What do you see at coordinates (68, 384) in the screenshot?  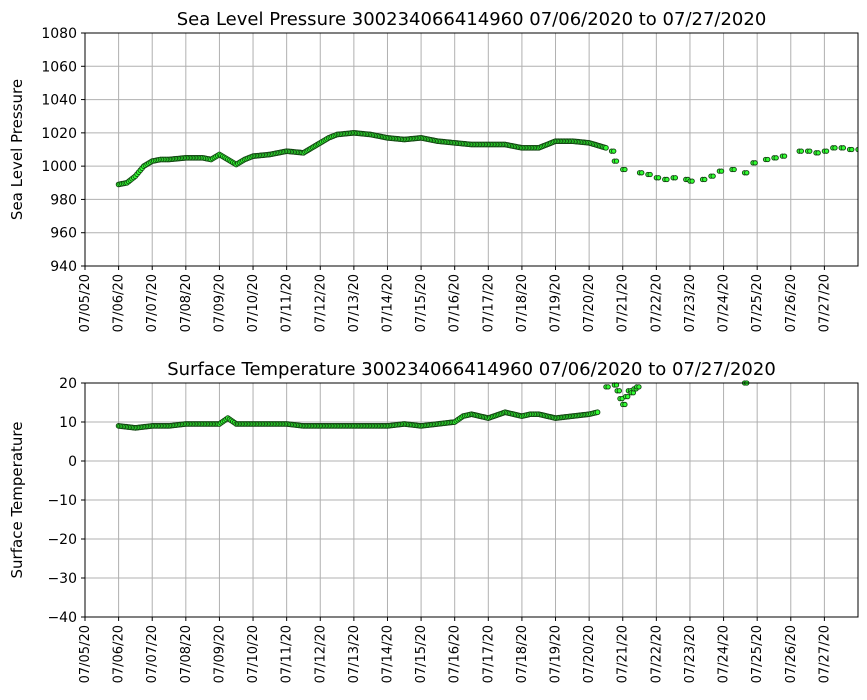 I see `y-tick-label: 20` at bounding box center [68, 384].